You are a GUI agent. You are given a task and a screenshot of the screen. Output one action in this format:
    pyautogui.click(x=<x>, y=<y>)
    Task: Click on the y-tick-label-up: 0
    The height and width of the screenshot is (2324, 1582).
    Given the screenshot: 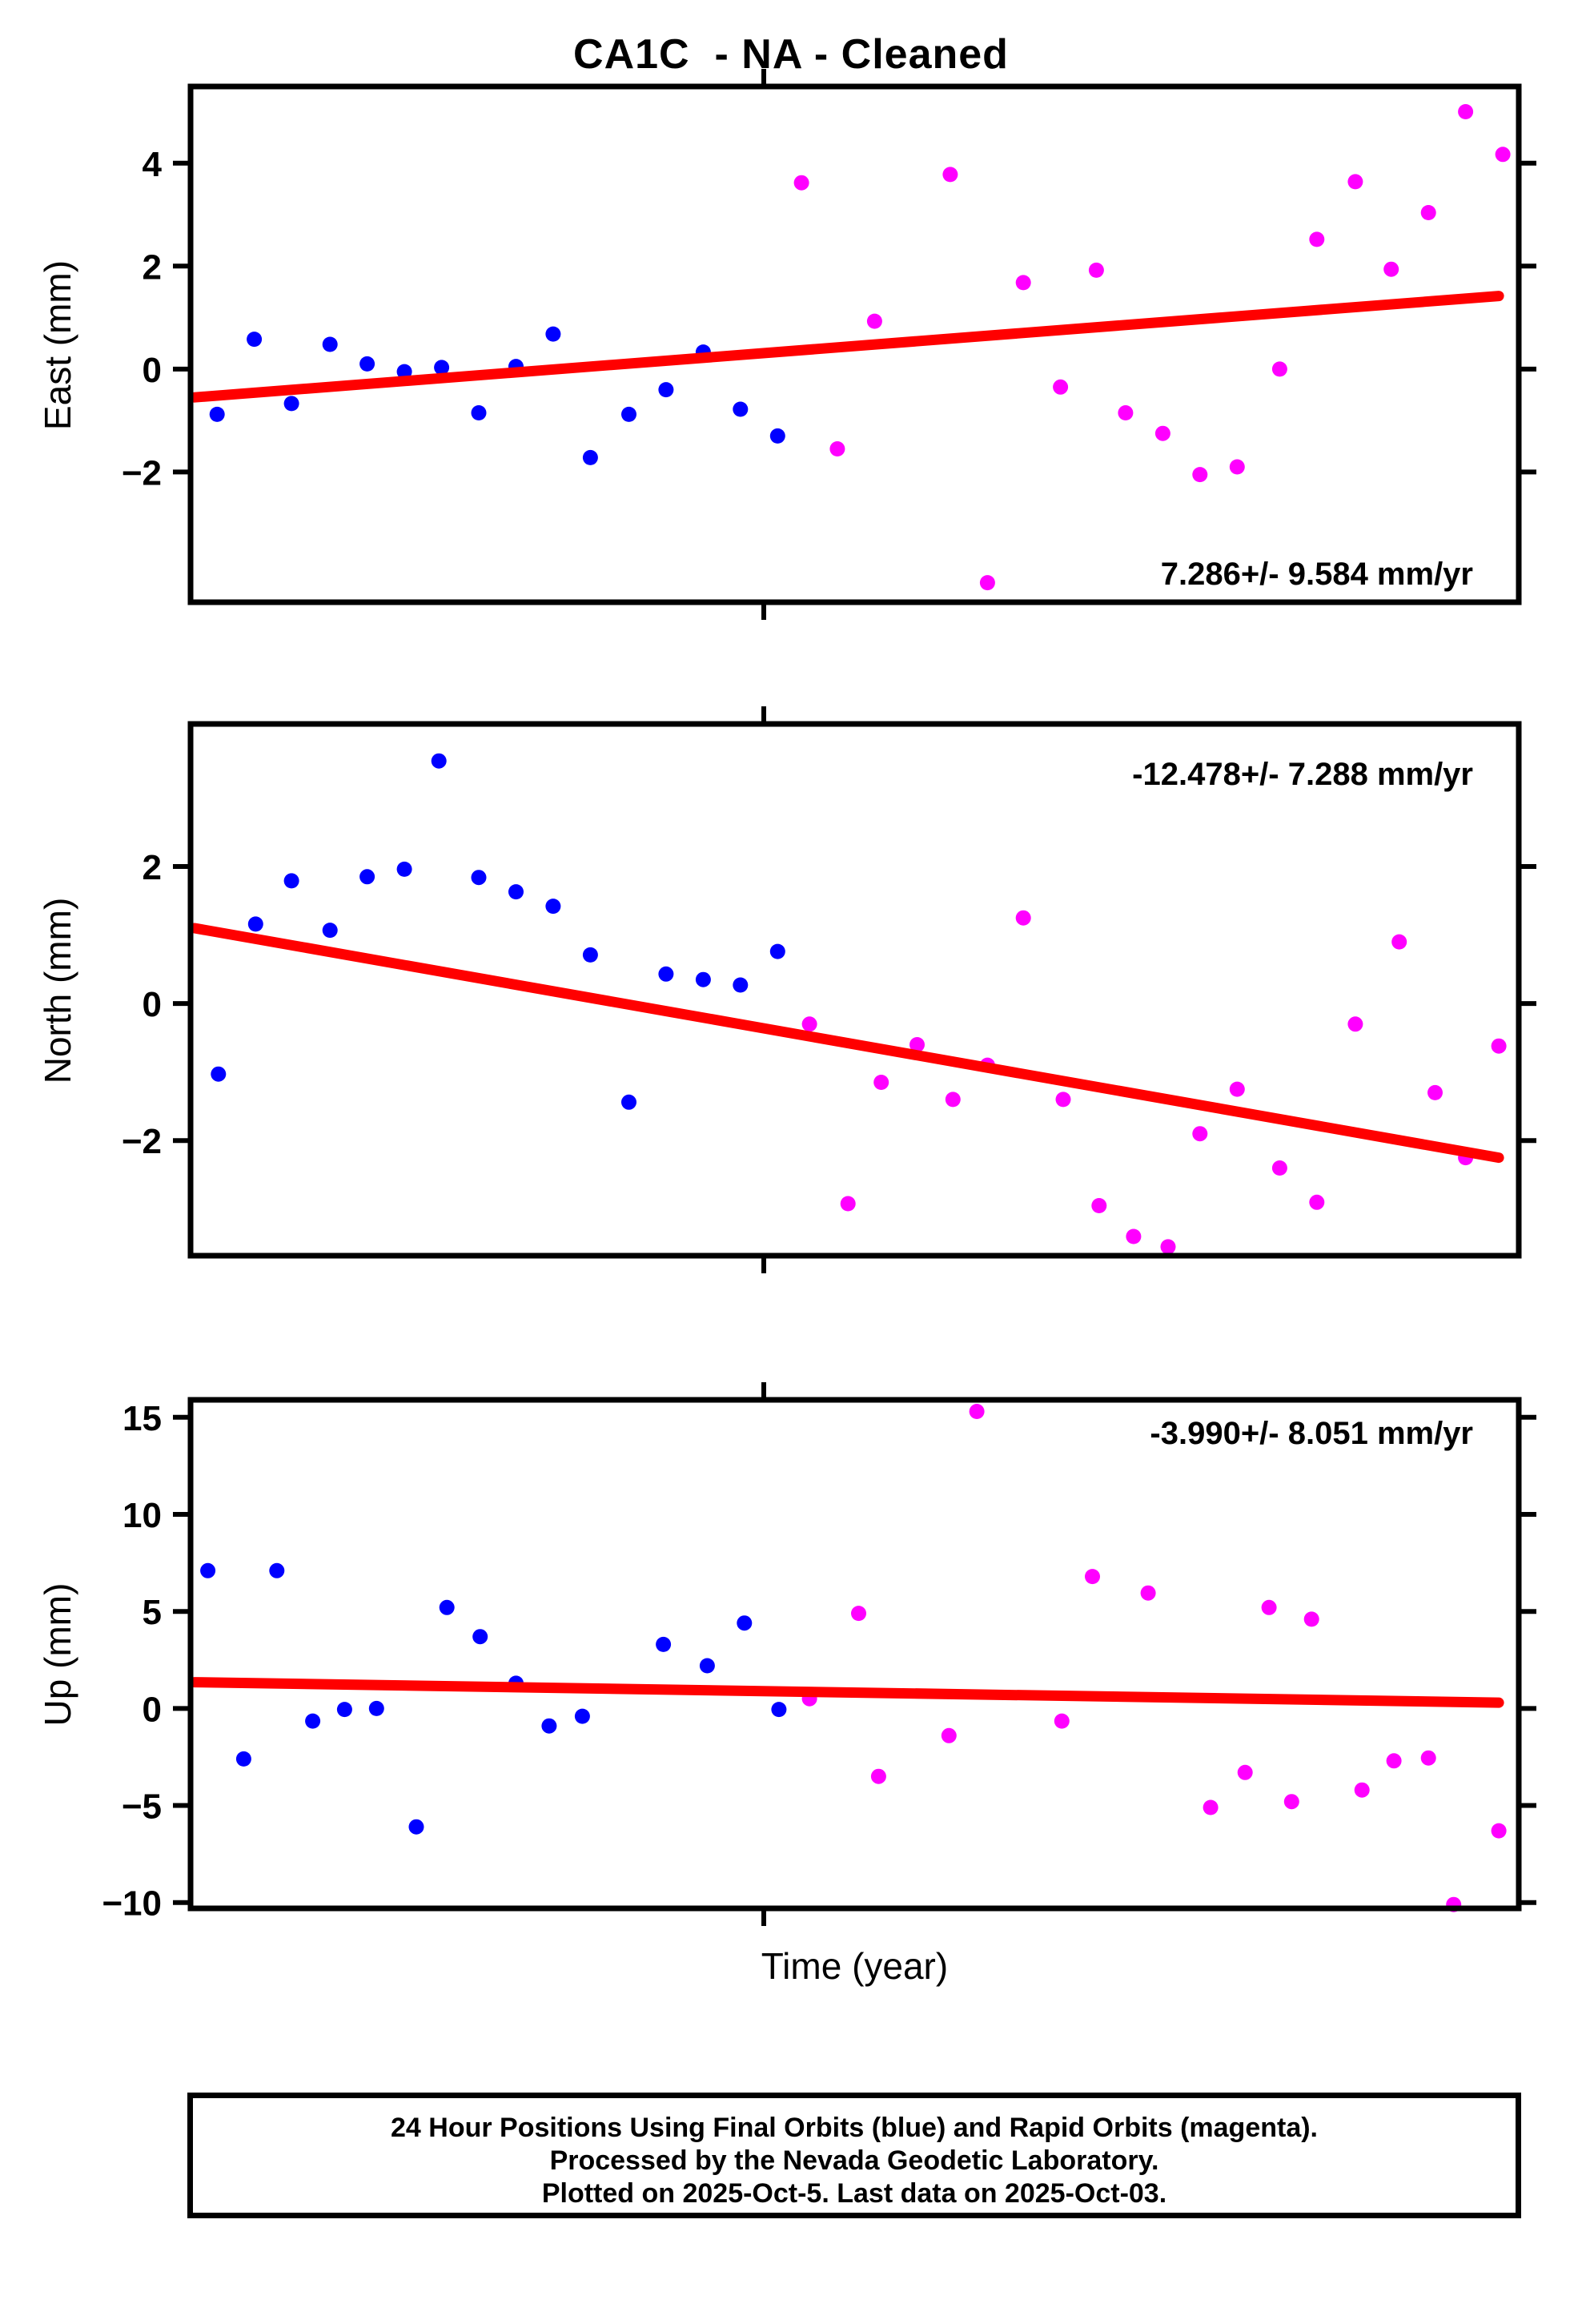 What is the action you would take?
    pyautogui.click(x=152, y=1709)
    